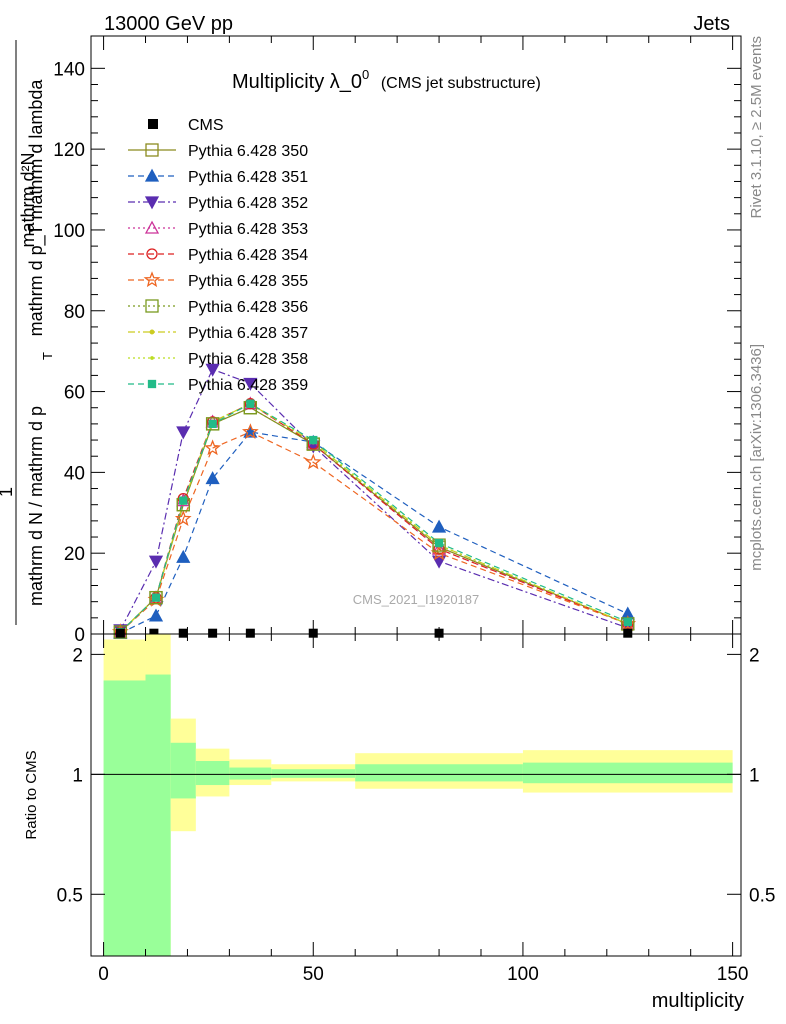  Describe the element at coordinates (69, 69) in the screenshot. I see `main-ytick-label: 140` at that location.